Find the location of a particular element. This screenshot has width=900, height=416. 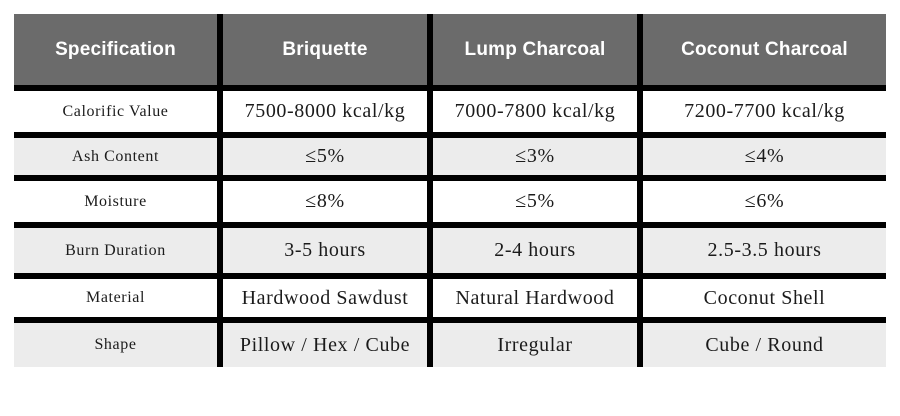

spec-label-burn-duration: Burn Duration is located at coordinates (117, 250).